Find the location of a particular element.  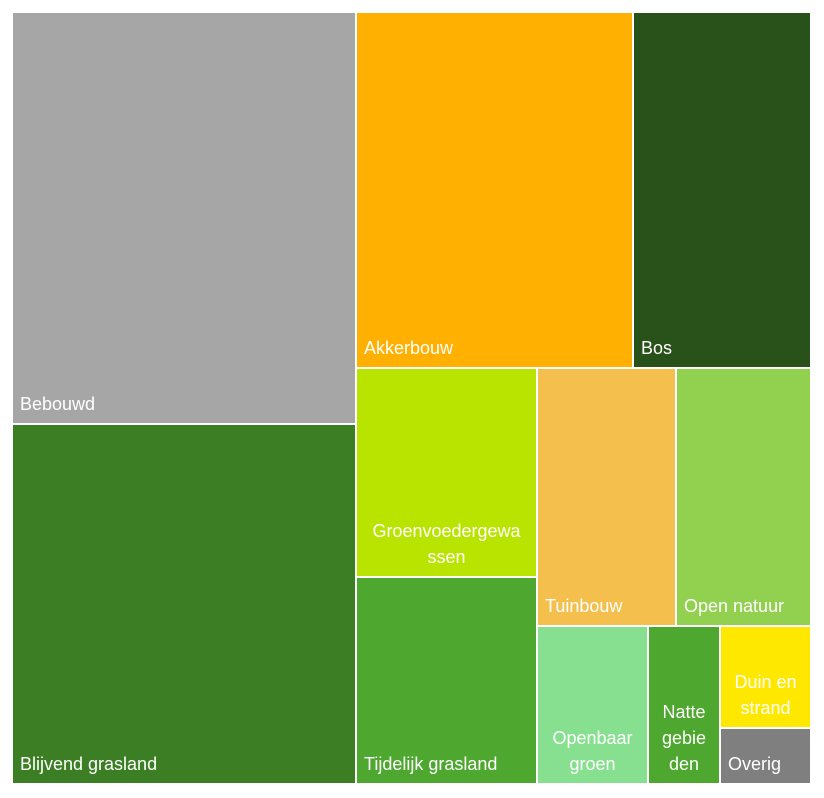

treemap-label-line: strand is located at coordinates (765, 708).